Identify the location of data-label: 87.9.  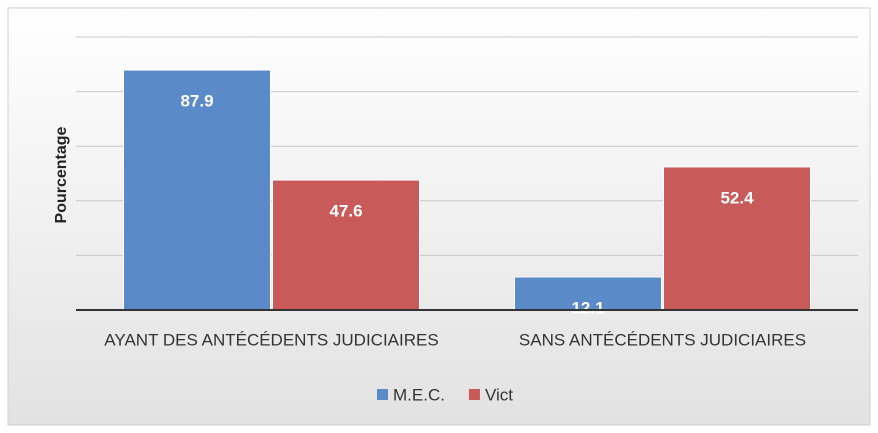
(196, 101).